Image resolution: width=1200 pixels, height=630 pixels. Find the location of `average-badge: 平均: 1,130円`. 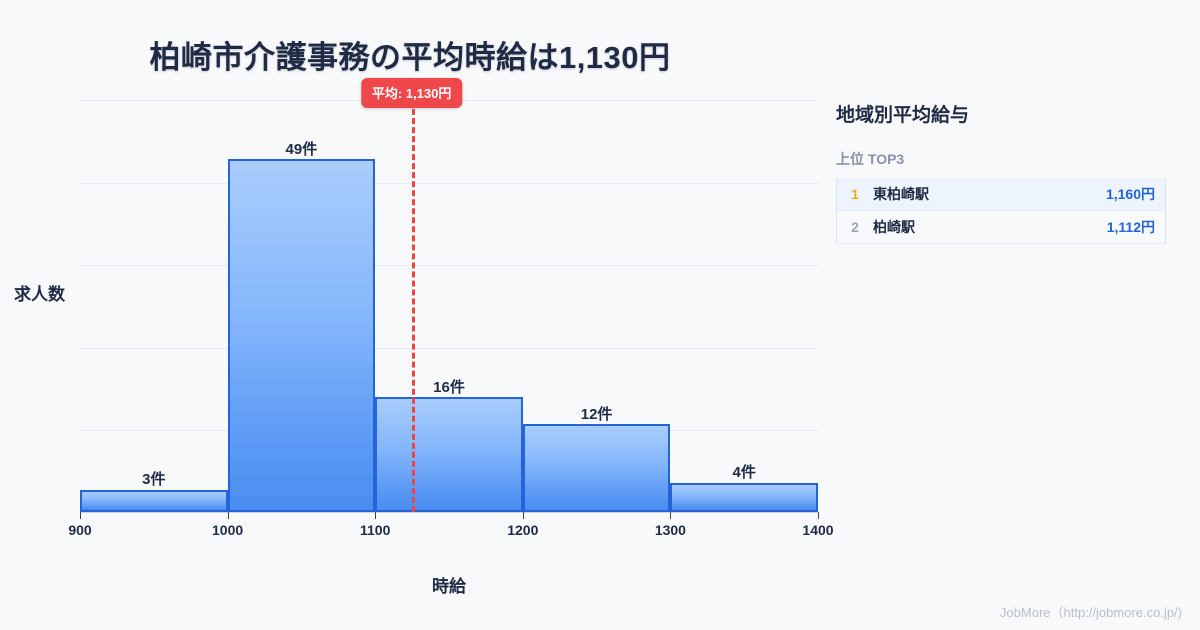

average-badge: 平均: 1,130円 is located at coordinates (411, 93).